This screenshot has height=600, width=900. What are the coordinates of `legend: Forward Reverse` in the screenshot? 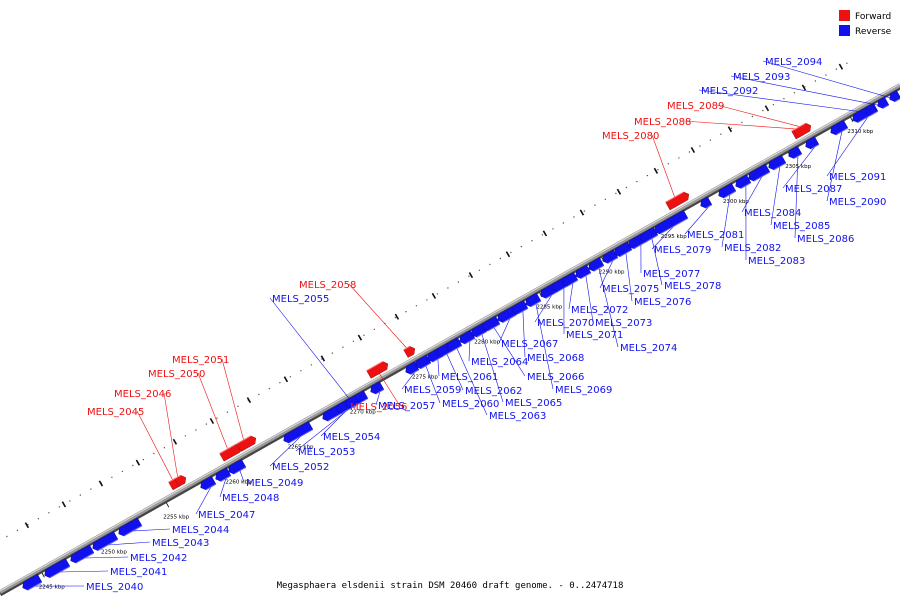 It's located at (865, 23).